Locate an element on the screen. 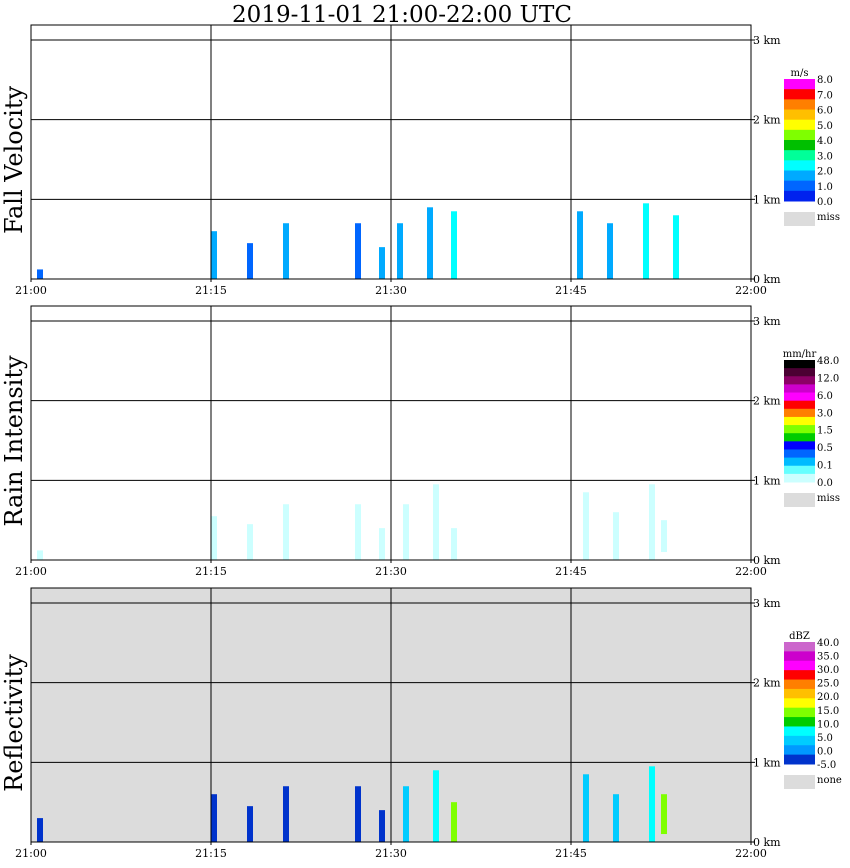  colorbar-label: 35.0 is located at coordinates (828, 657).